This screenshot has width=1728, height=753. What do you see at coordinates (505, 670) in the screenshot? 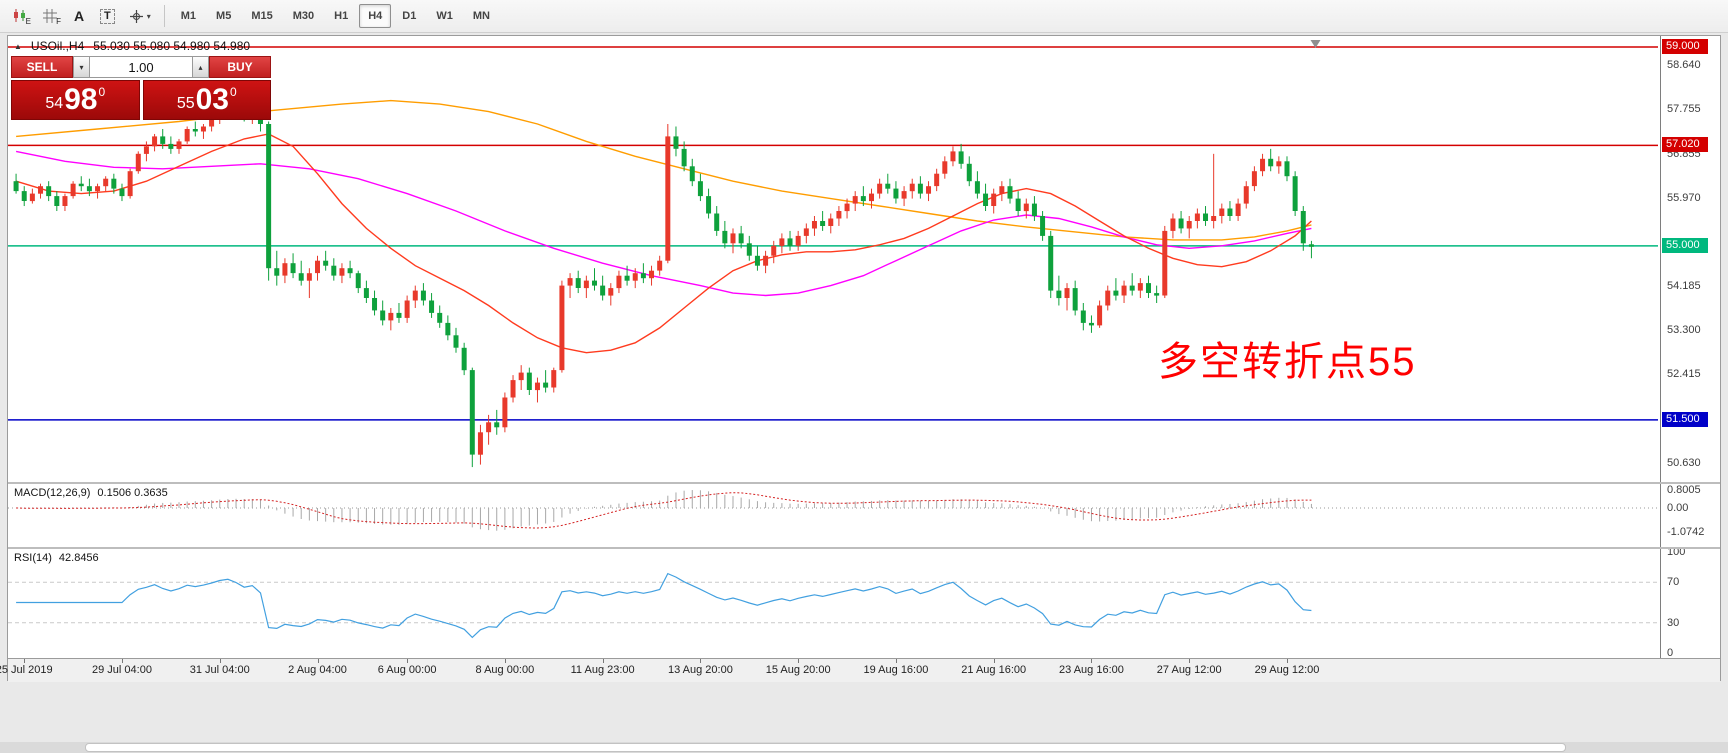
I see `time-axis-label: 8 Aug 00:00` at bounding box center [505, 670].